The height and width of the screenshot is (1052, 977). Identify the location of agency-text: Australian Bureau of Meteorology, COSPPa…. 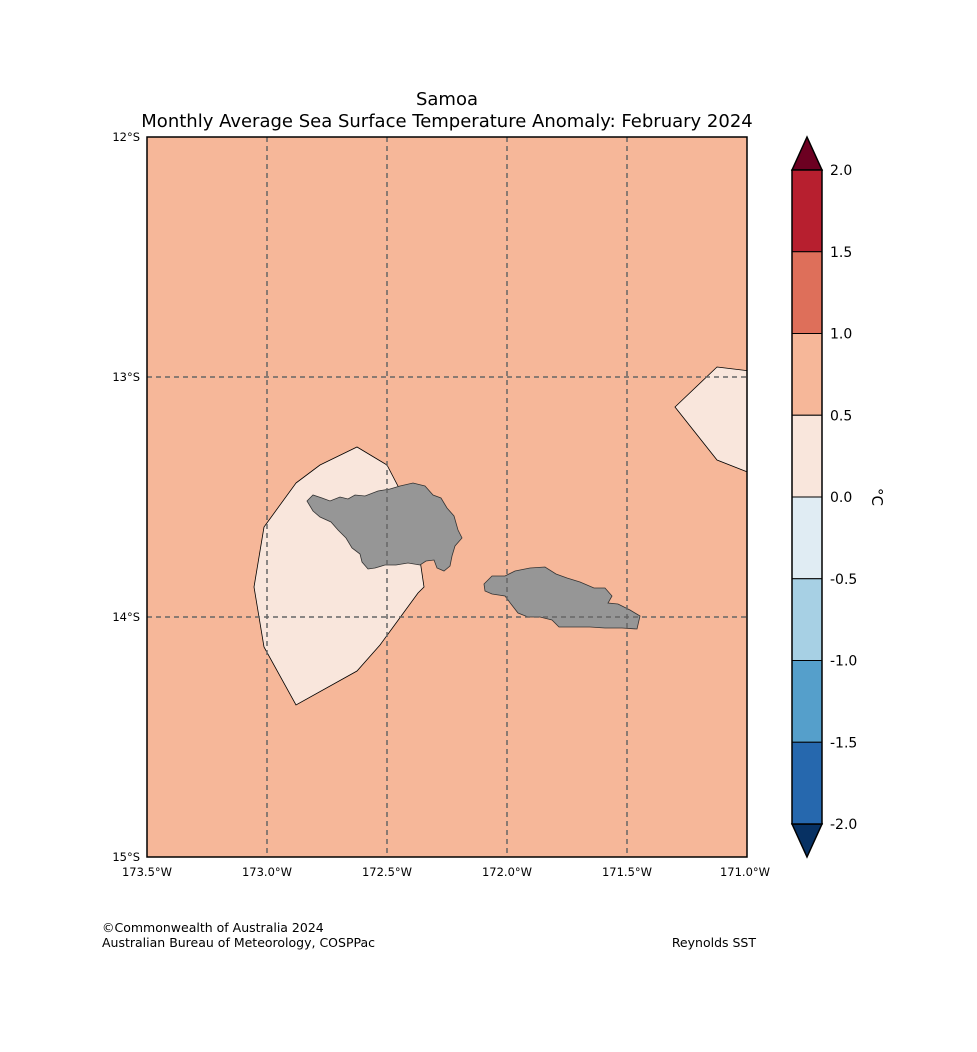
(238, 942).